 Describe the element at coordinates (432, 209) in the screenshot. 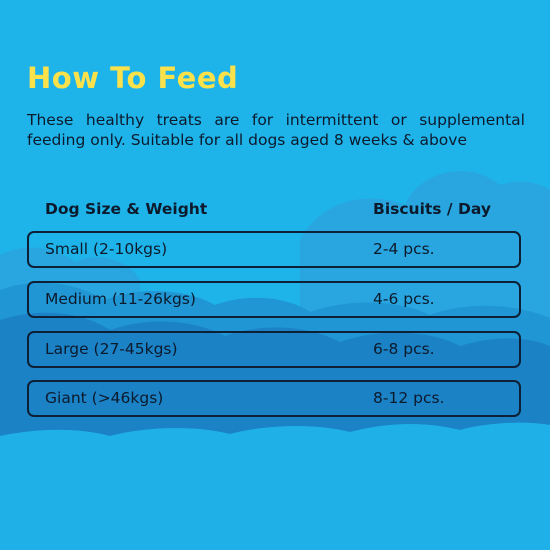

I see `header-biscuits-per-day: Biscuits / Day` at that location.